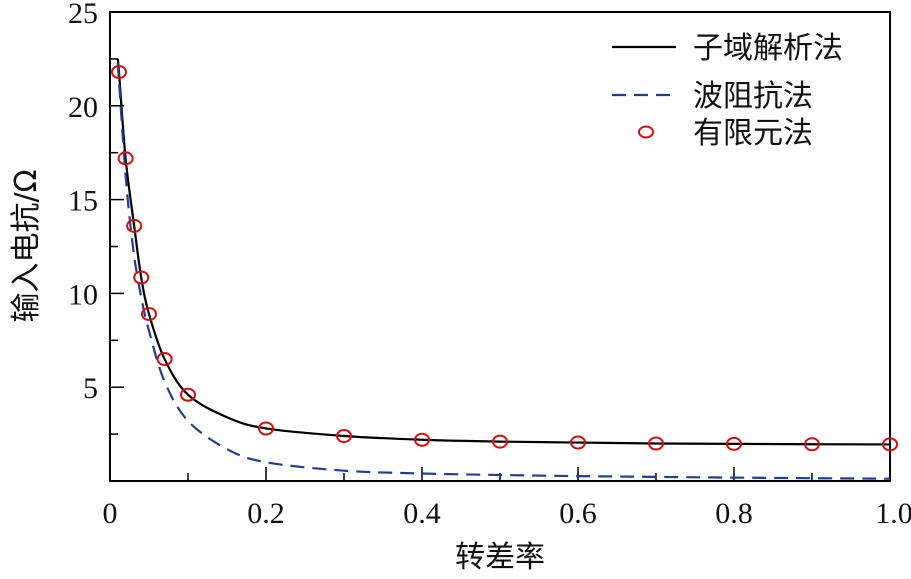 Image resolution: width=911 pixels, height=579 pixels. Describe the element at coordinates (753, 133) in the screenshot. I see `legend-label: 有限元法` at that location.